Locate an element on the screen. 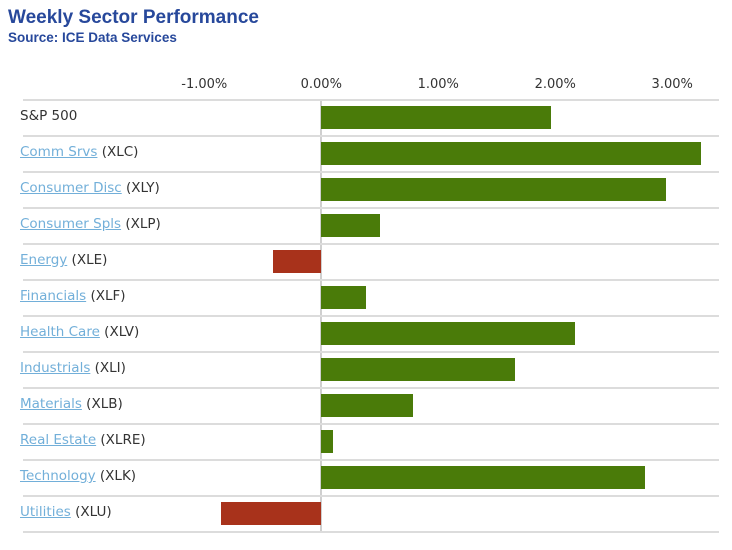  negative-bar-energy is located at coordinates (297, 261).